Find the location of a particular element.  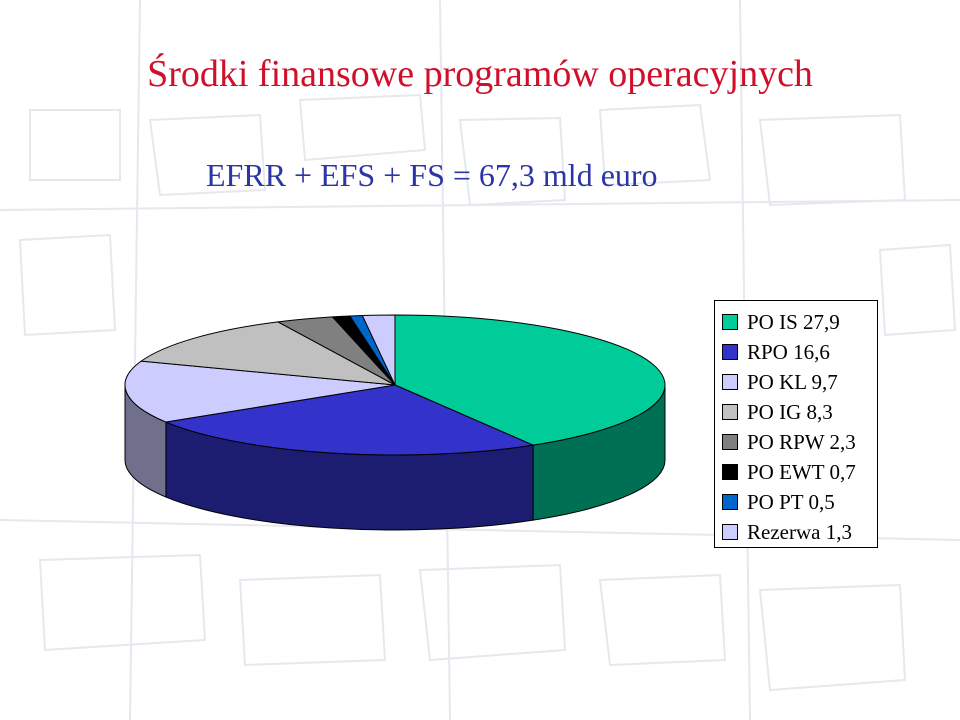

pie-slice-rezerwa is located at coordinates (378, 350).